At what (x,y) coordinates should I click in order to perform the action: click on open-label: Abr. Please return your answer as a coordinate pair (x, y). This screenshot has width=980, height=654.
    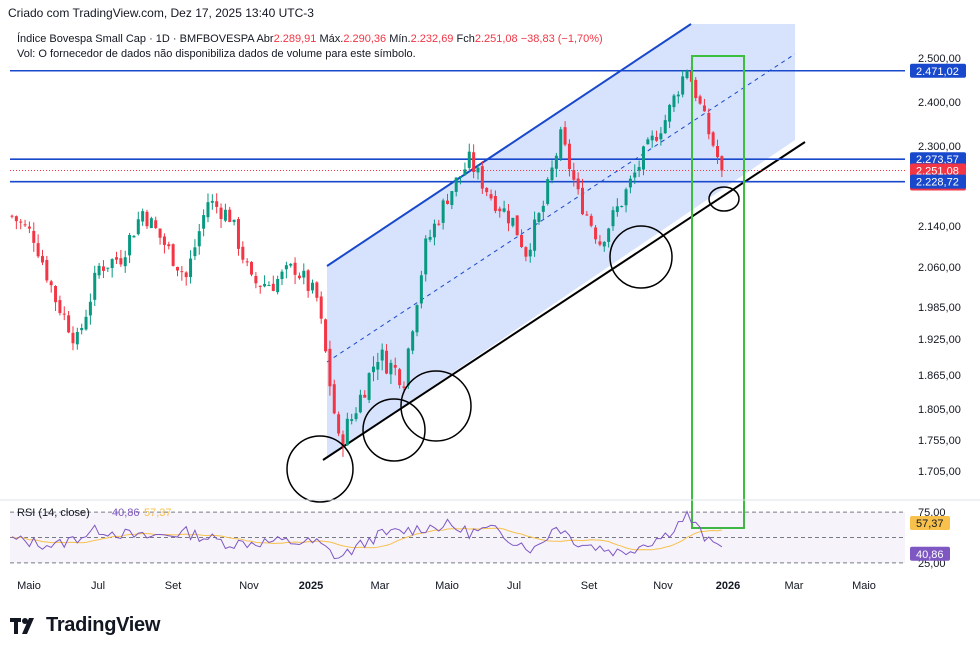
    Looking at the image, I should click on (265, 39).